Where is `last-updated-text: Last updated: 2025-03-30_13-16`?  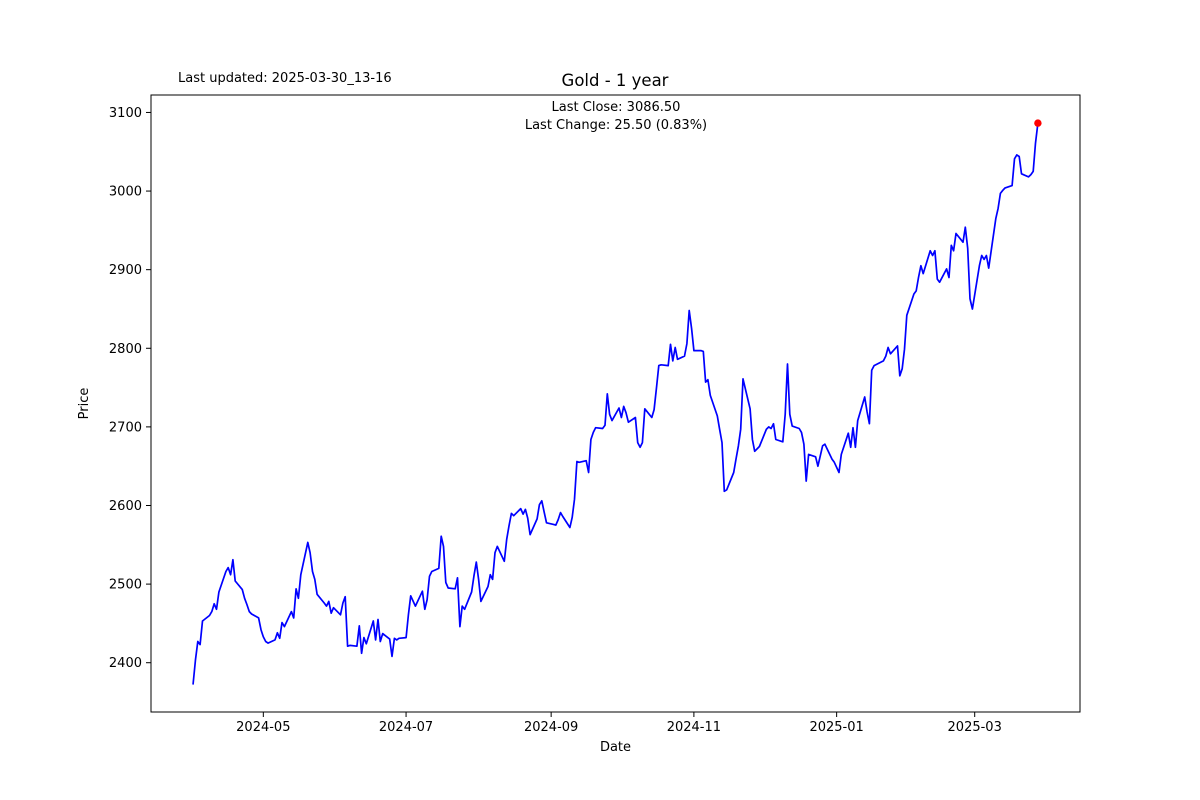
last-updated-text: Last updated: 2025-03-30_13-16 is located at coordinates (285, 78).